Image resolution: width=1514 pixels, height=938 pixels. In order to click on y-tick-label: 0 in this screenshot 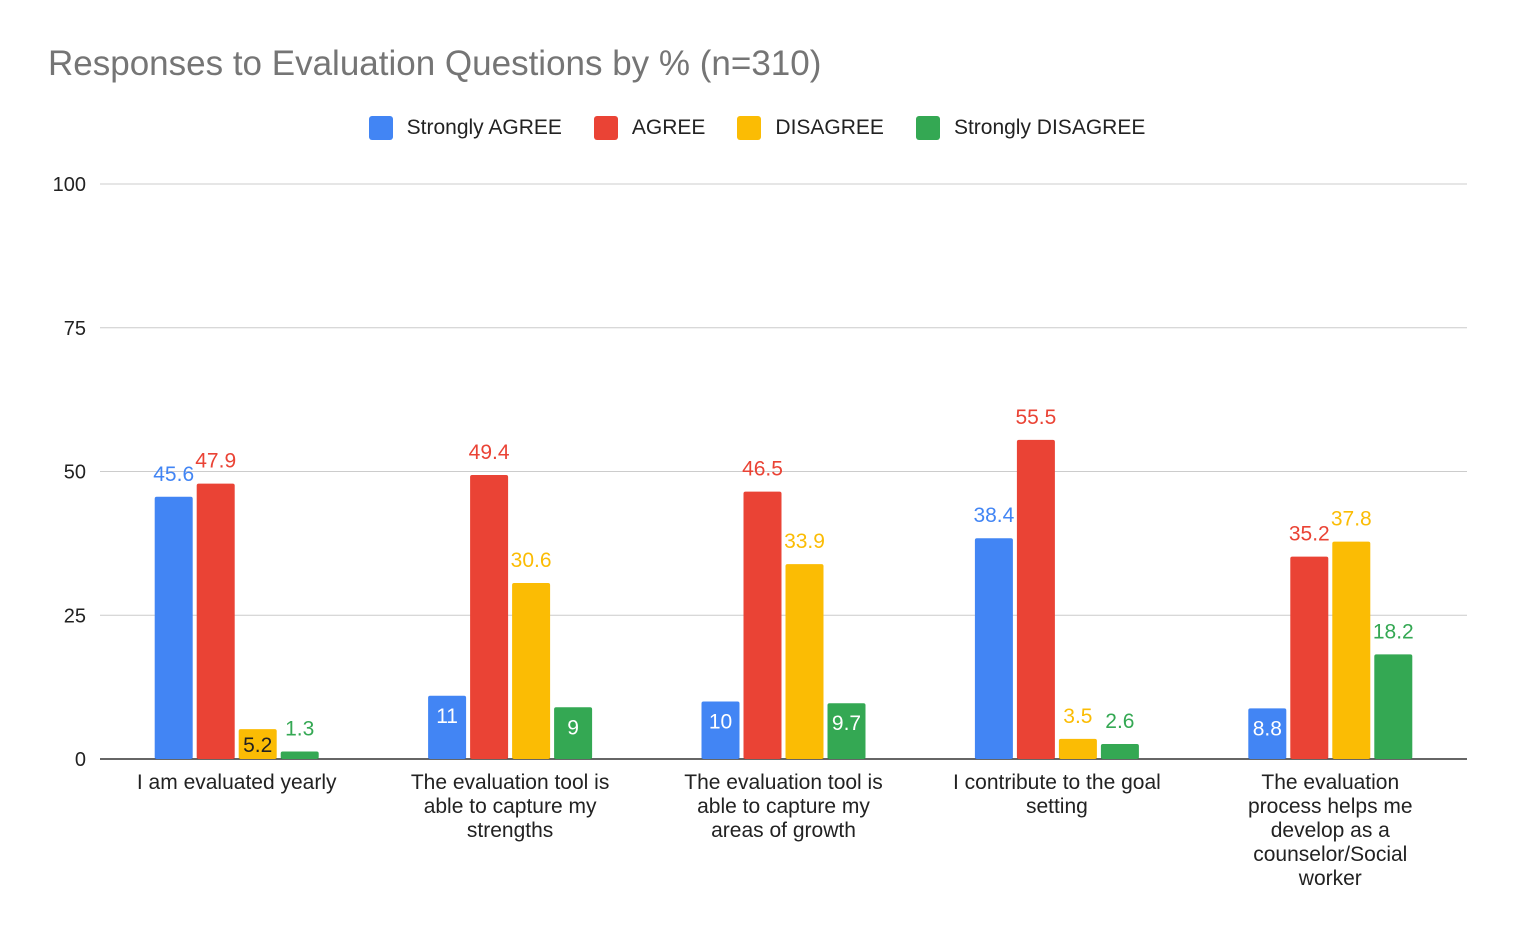, I will do `click(80, 760)`.